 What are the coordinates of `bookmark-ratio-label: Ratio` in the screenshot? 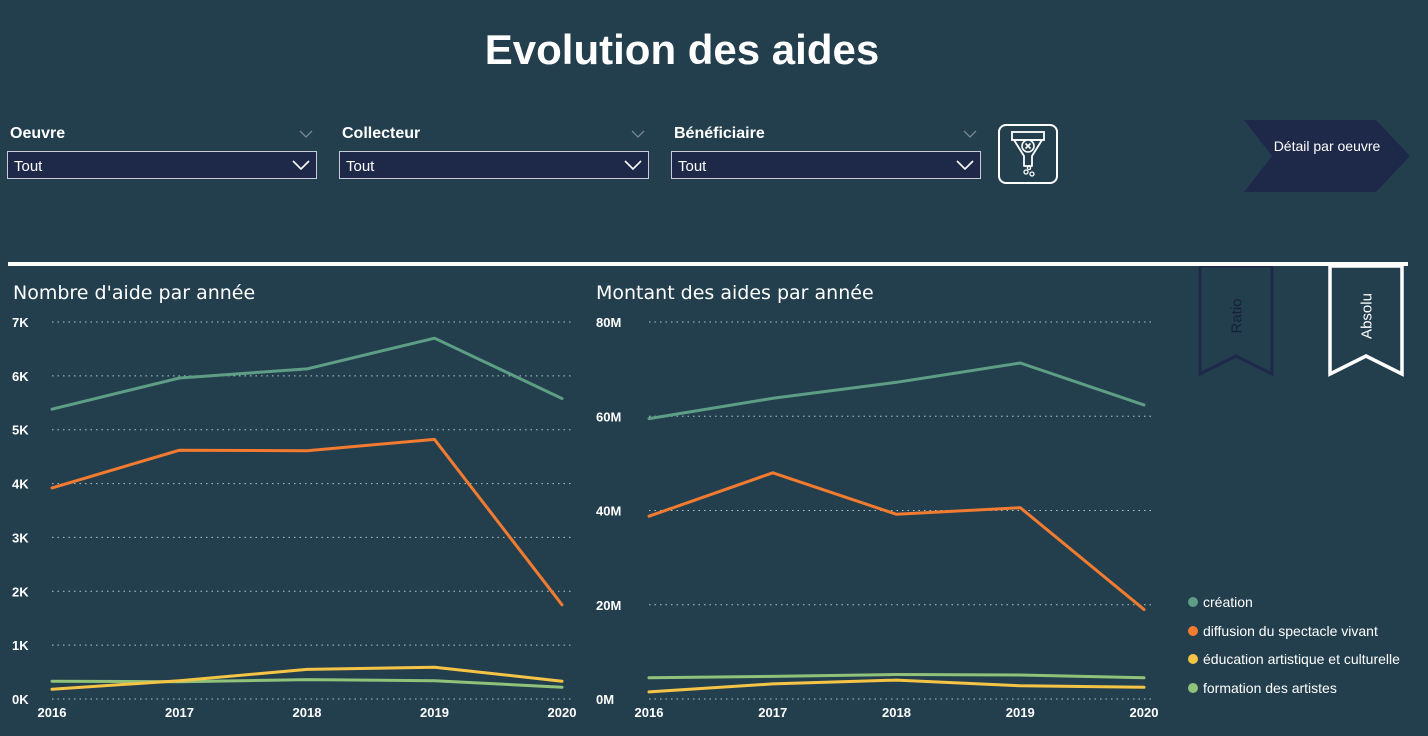 It's located at (1237, 316).